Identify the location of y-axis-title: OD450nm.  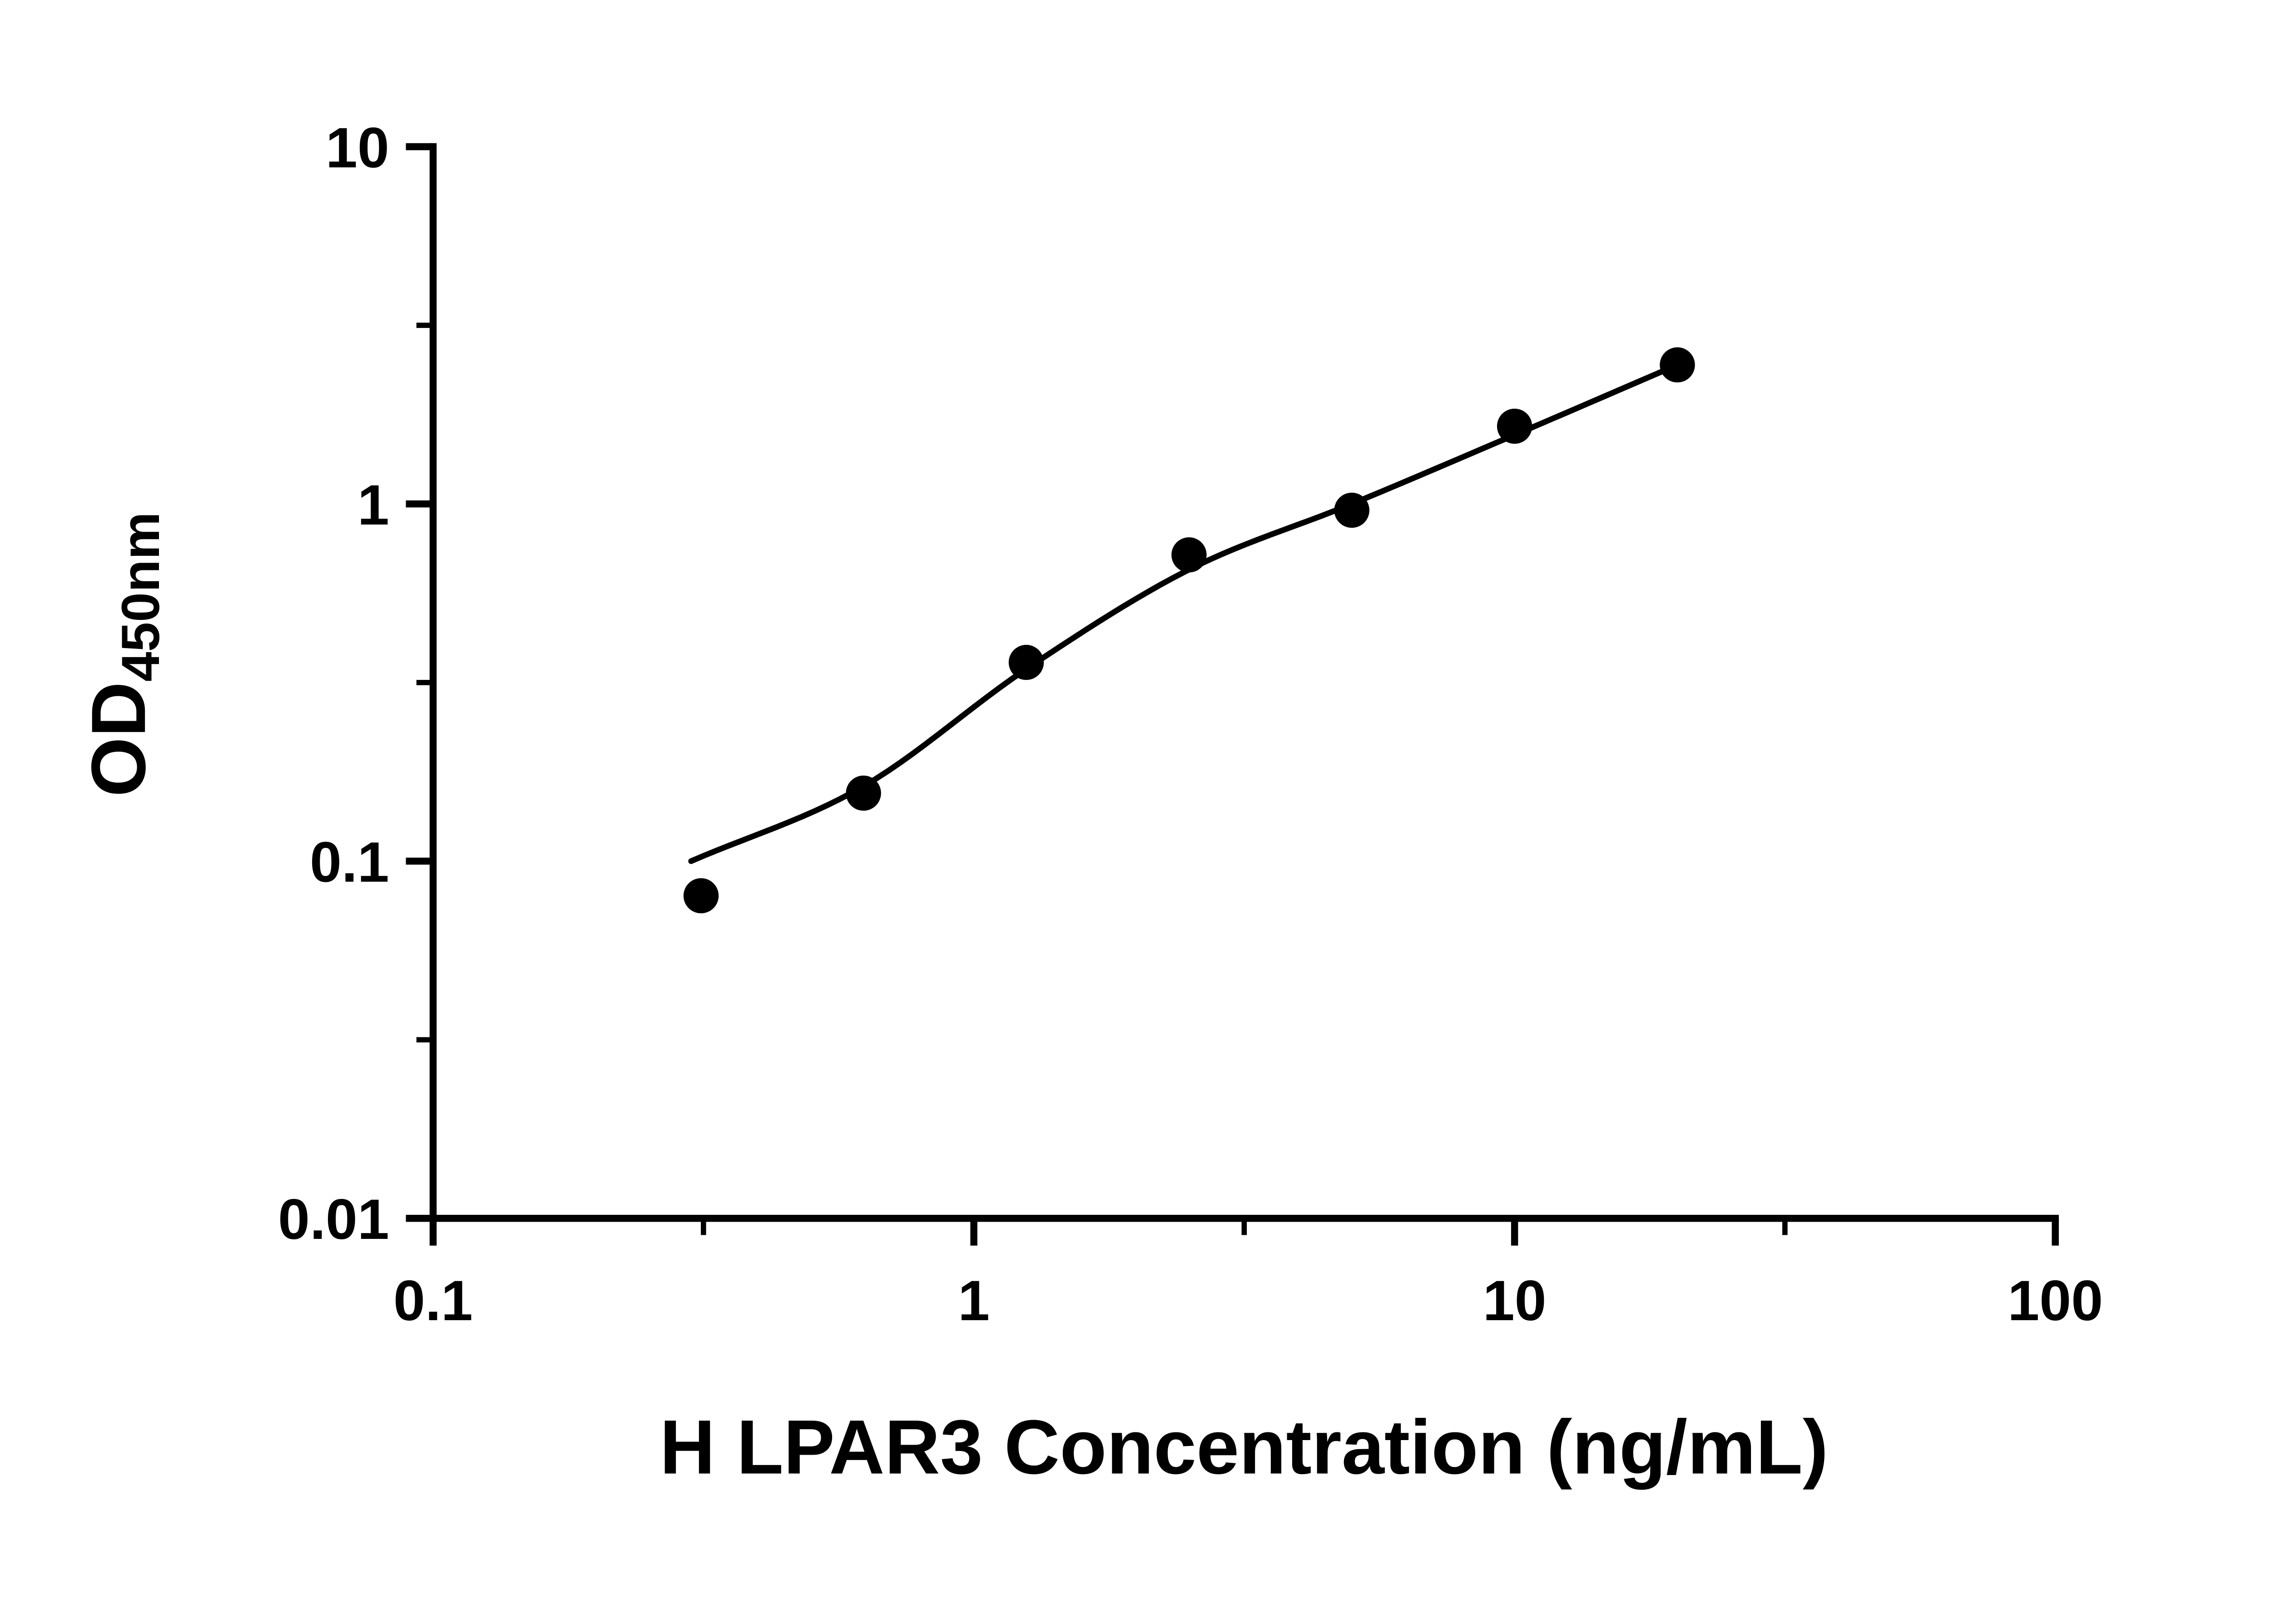
(123, 654).